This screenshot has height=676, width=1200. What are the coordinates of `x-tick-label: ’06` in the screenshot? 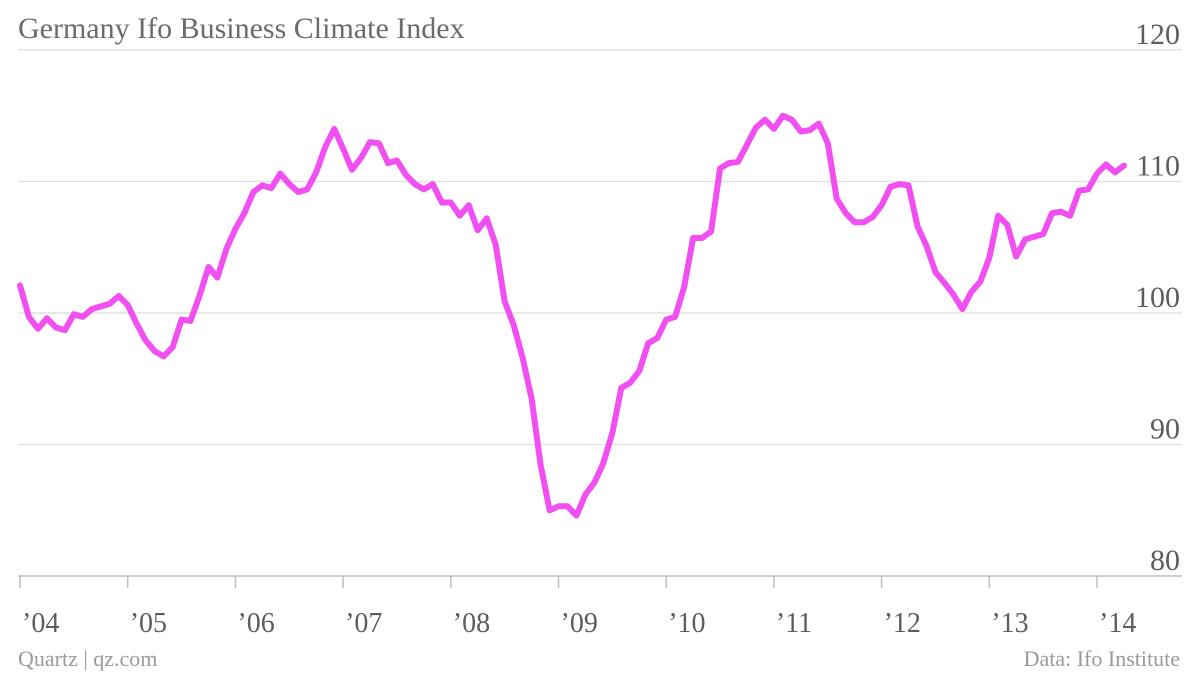 It's located at (255, 623).